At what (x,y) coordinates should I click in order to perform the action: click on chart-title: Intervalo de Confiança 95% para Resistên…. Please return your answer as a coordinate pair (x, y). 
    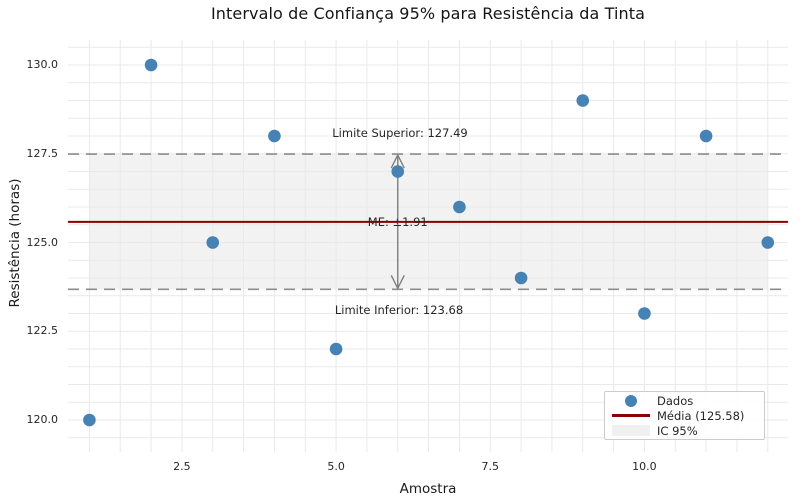
    Looking at the image, I should click on (428, 13).